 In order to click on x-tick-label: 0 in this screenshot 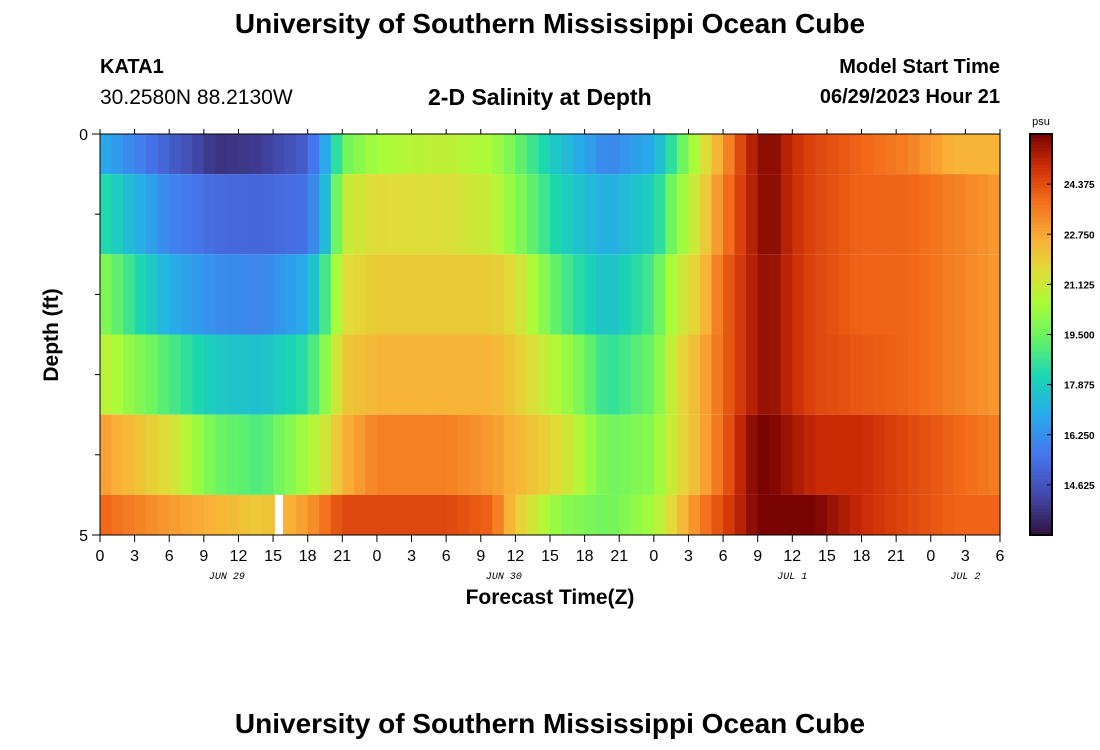, I will do `click(376, 556)`.